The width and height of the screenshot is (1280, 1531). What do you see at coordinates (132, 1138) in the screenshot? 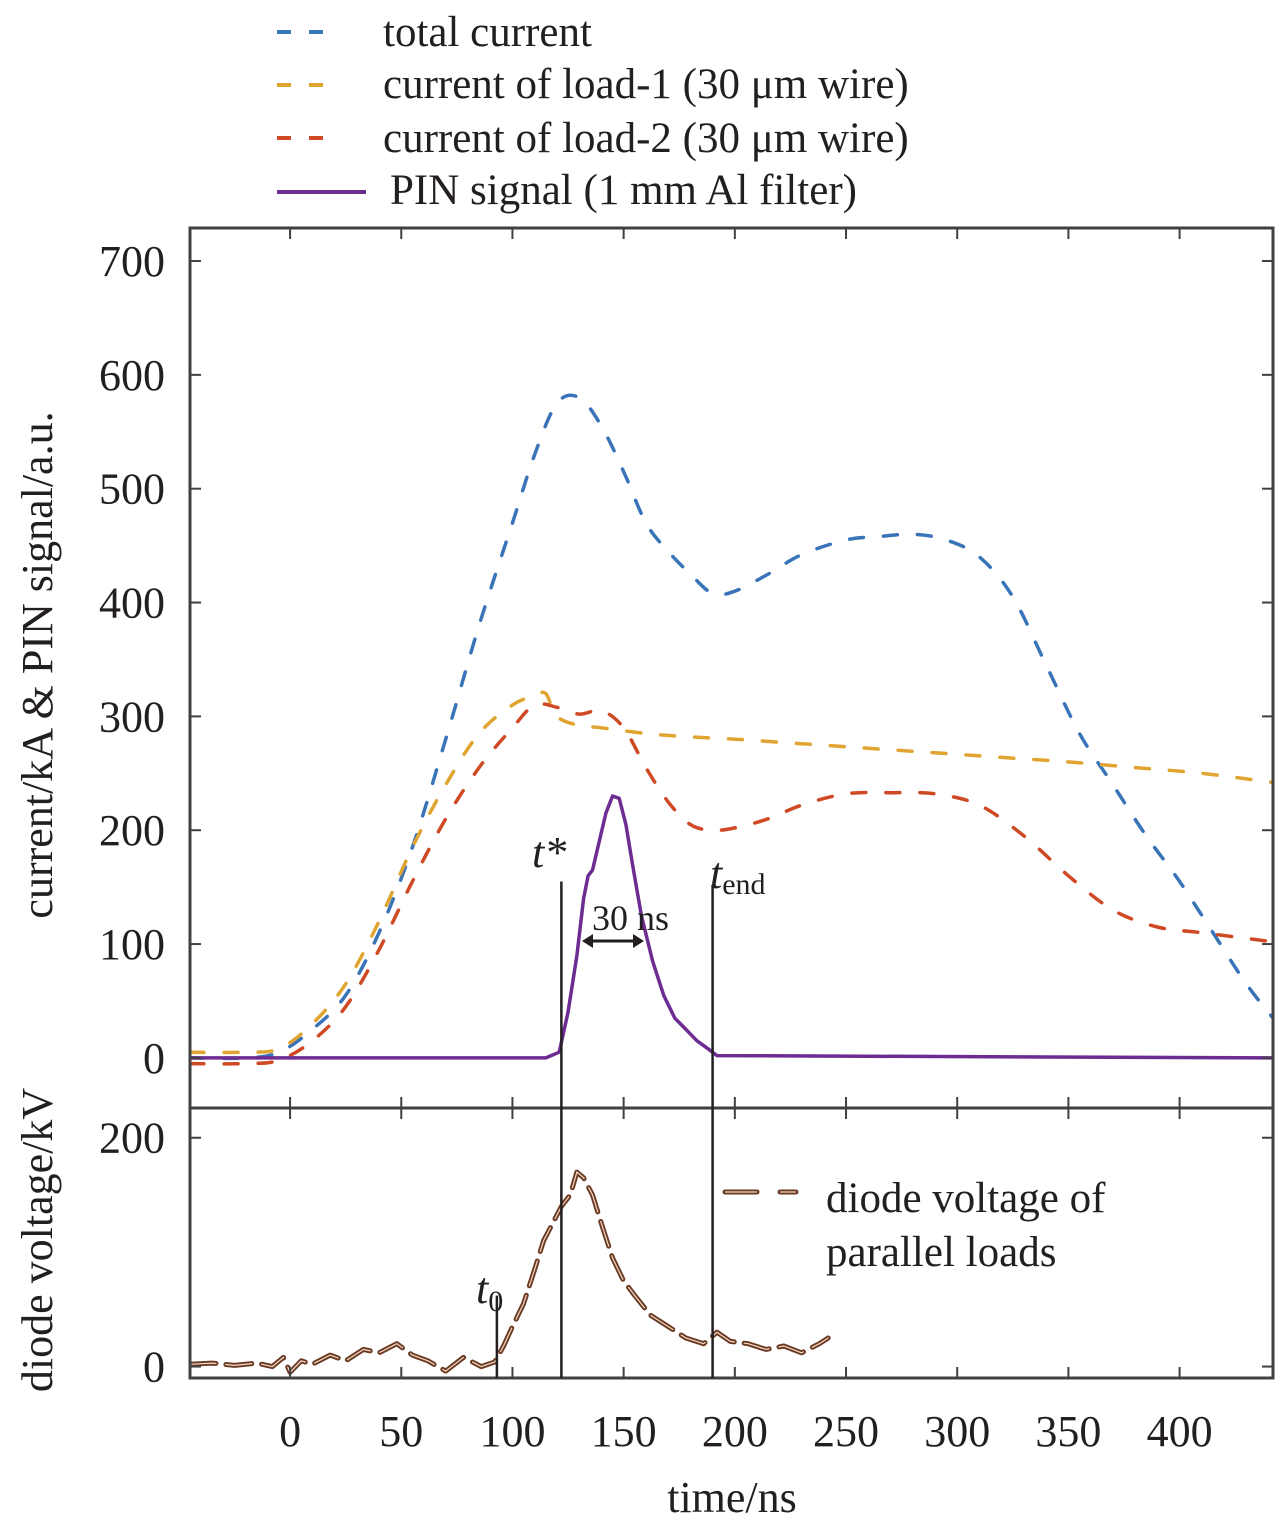
I see `y-tick-label-bottom-200: 200` at bounding box center [132, 1138].